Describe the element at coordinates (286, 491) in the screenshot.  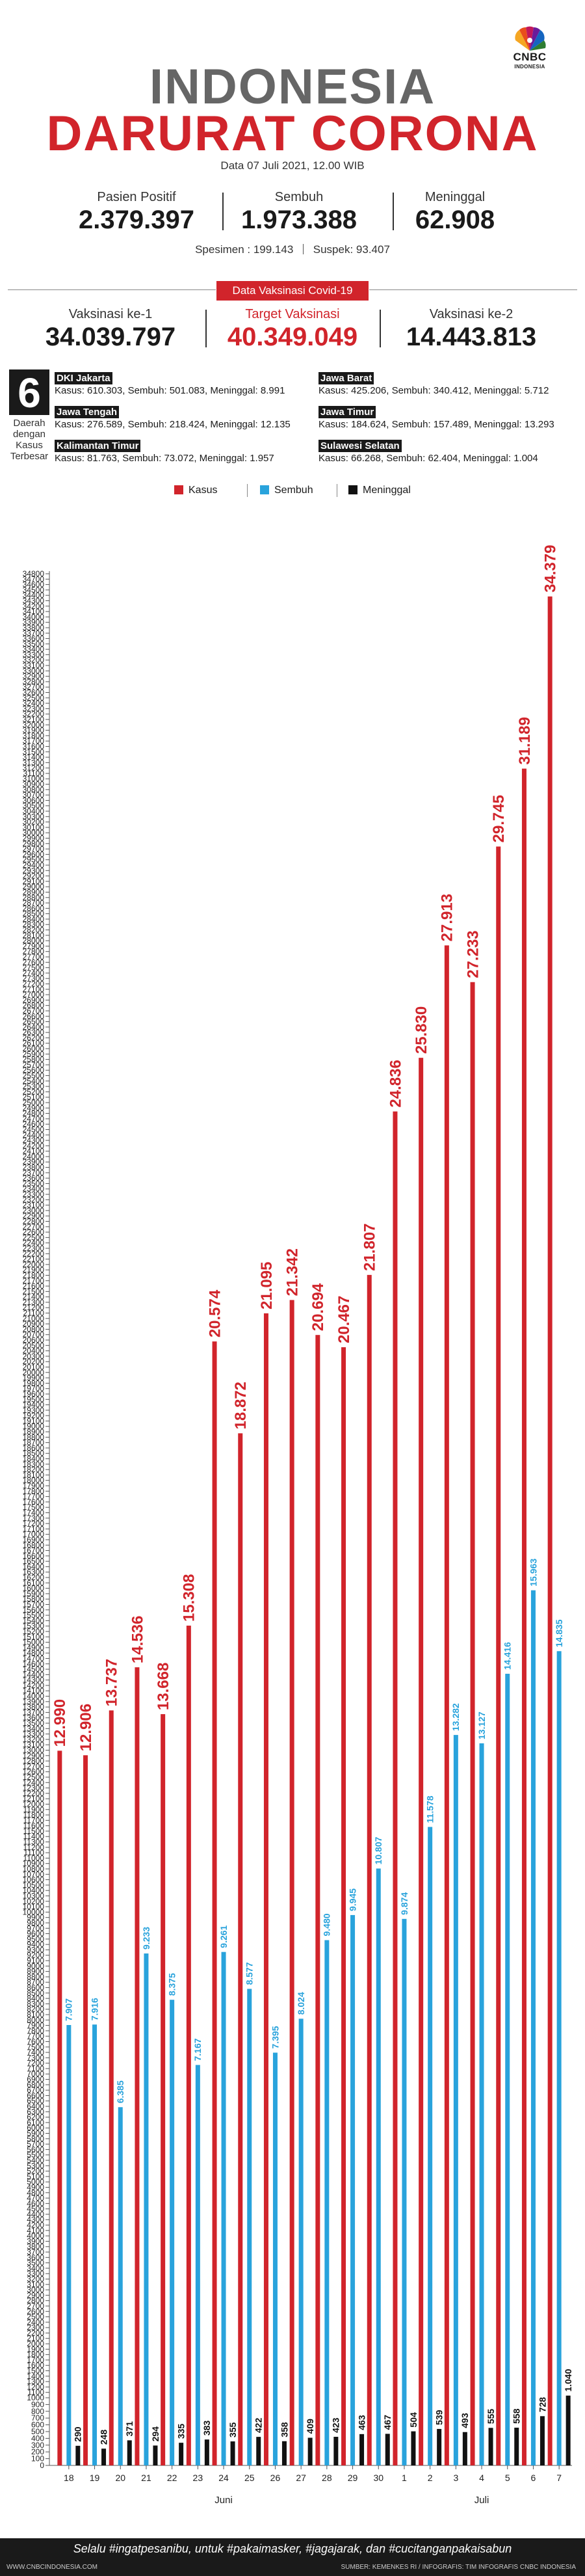
I see `legend-sembuh: Sembuh` at that location.